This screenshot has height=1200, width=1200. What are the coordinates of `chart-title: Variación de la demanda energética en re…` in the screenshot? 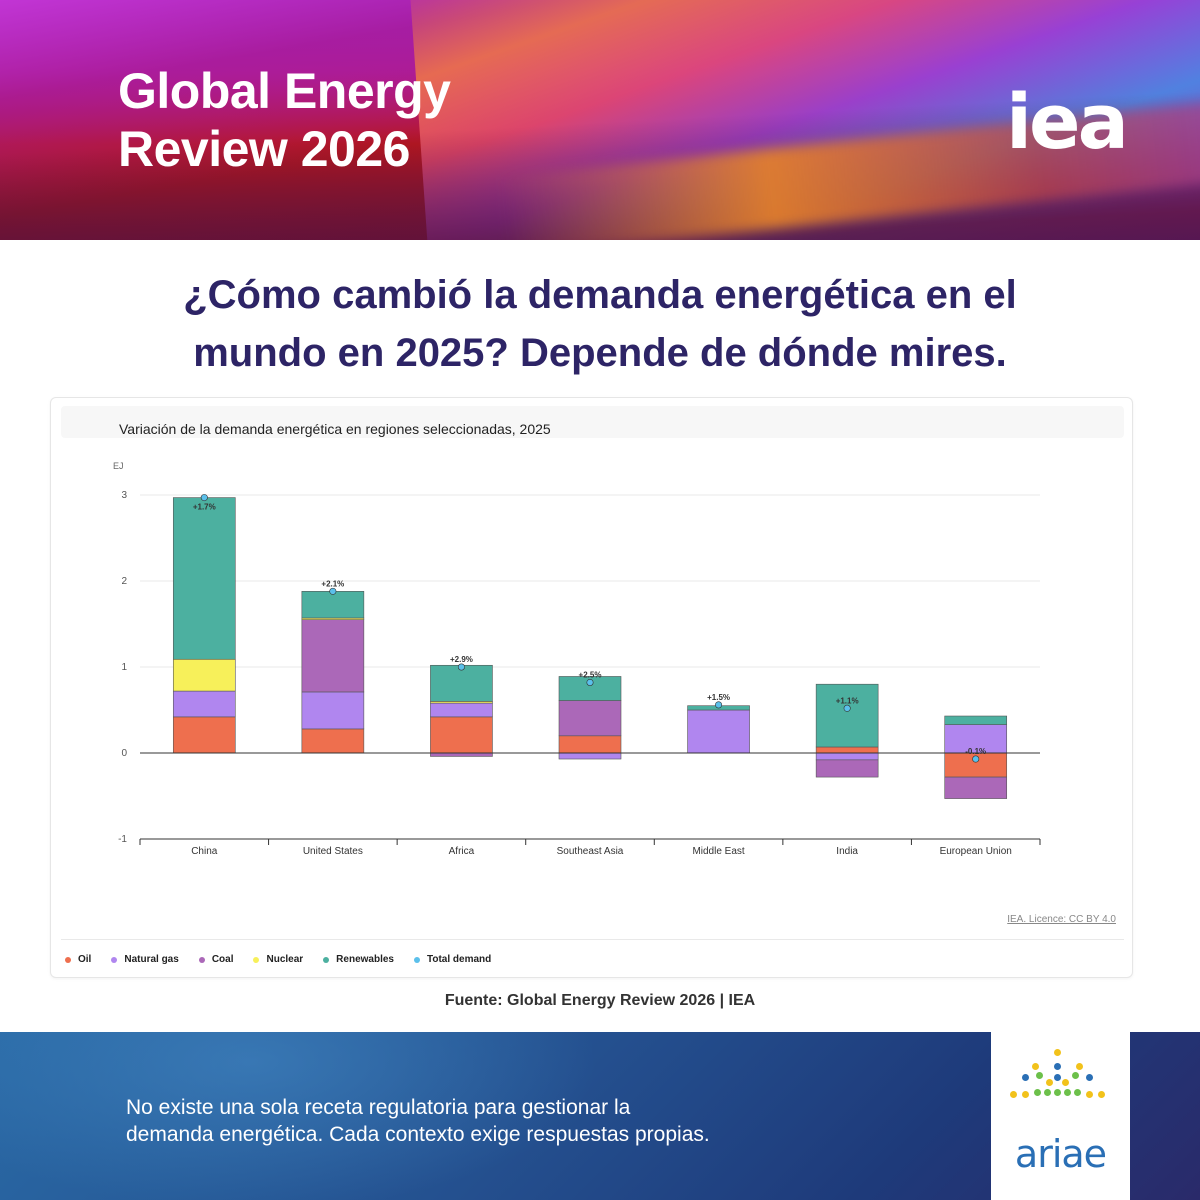 It's located at (335, 429).